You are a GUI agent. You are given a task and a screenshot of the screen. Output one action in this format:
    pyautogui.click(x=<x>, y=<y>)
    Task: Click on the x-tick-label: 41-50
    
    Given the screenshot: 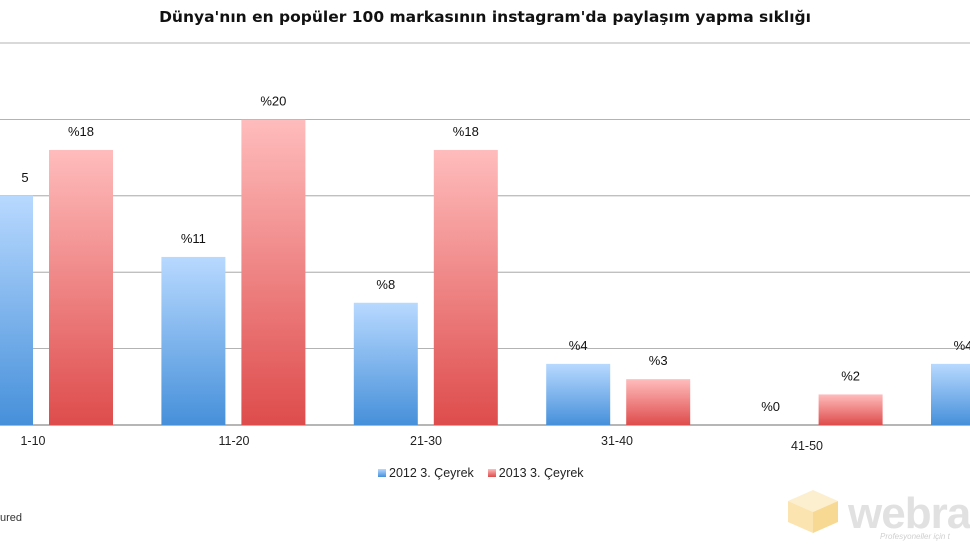 What is the action you would take?
    pyautogui.click(x=807, y=446)
    